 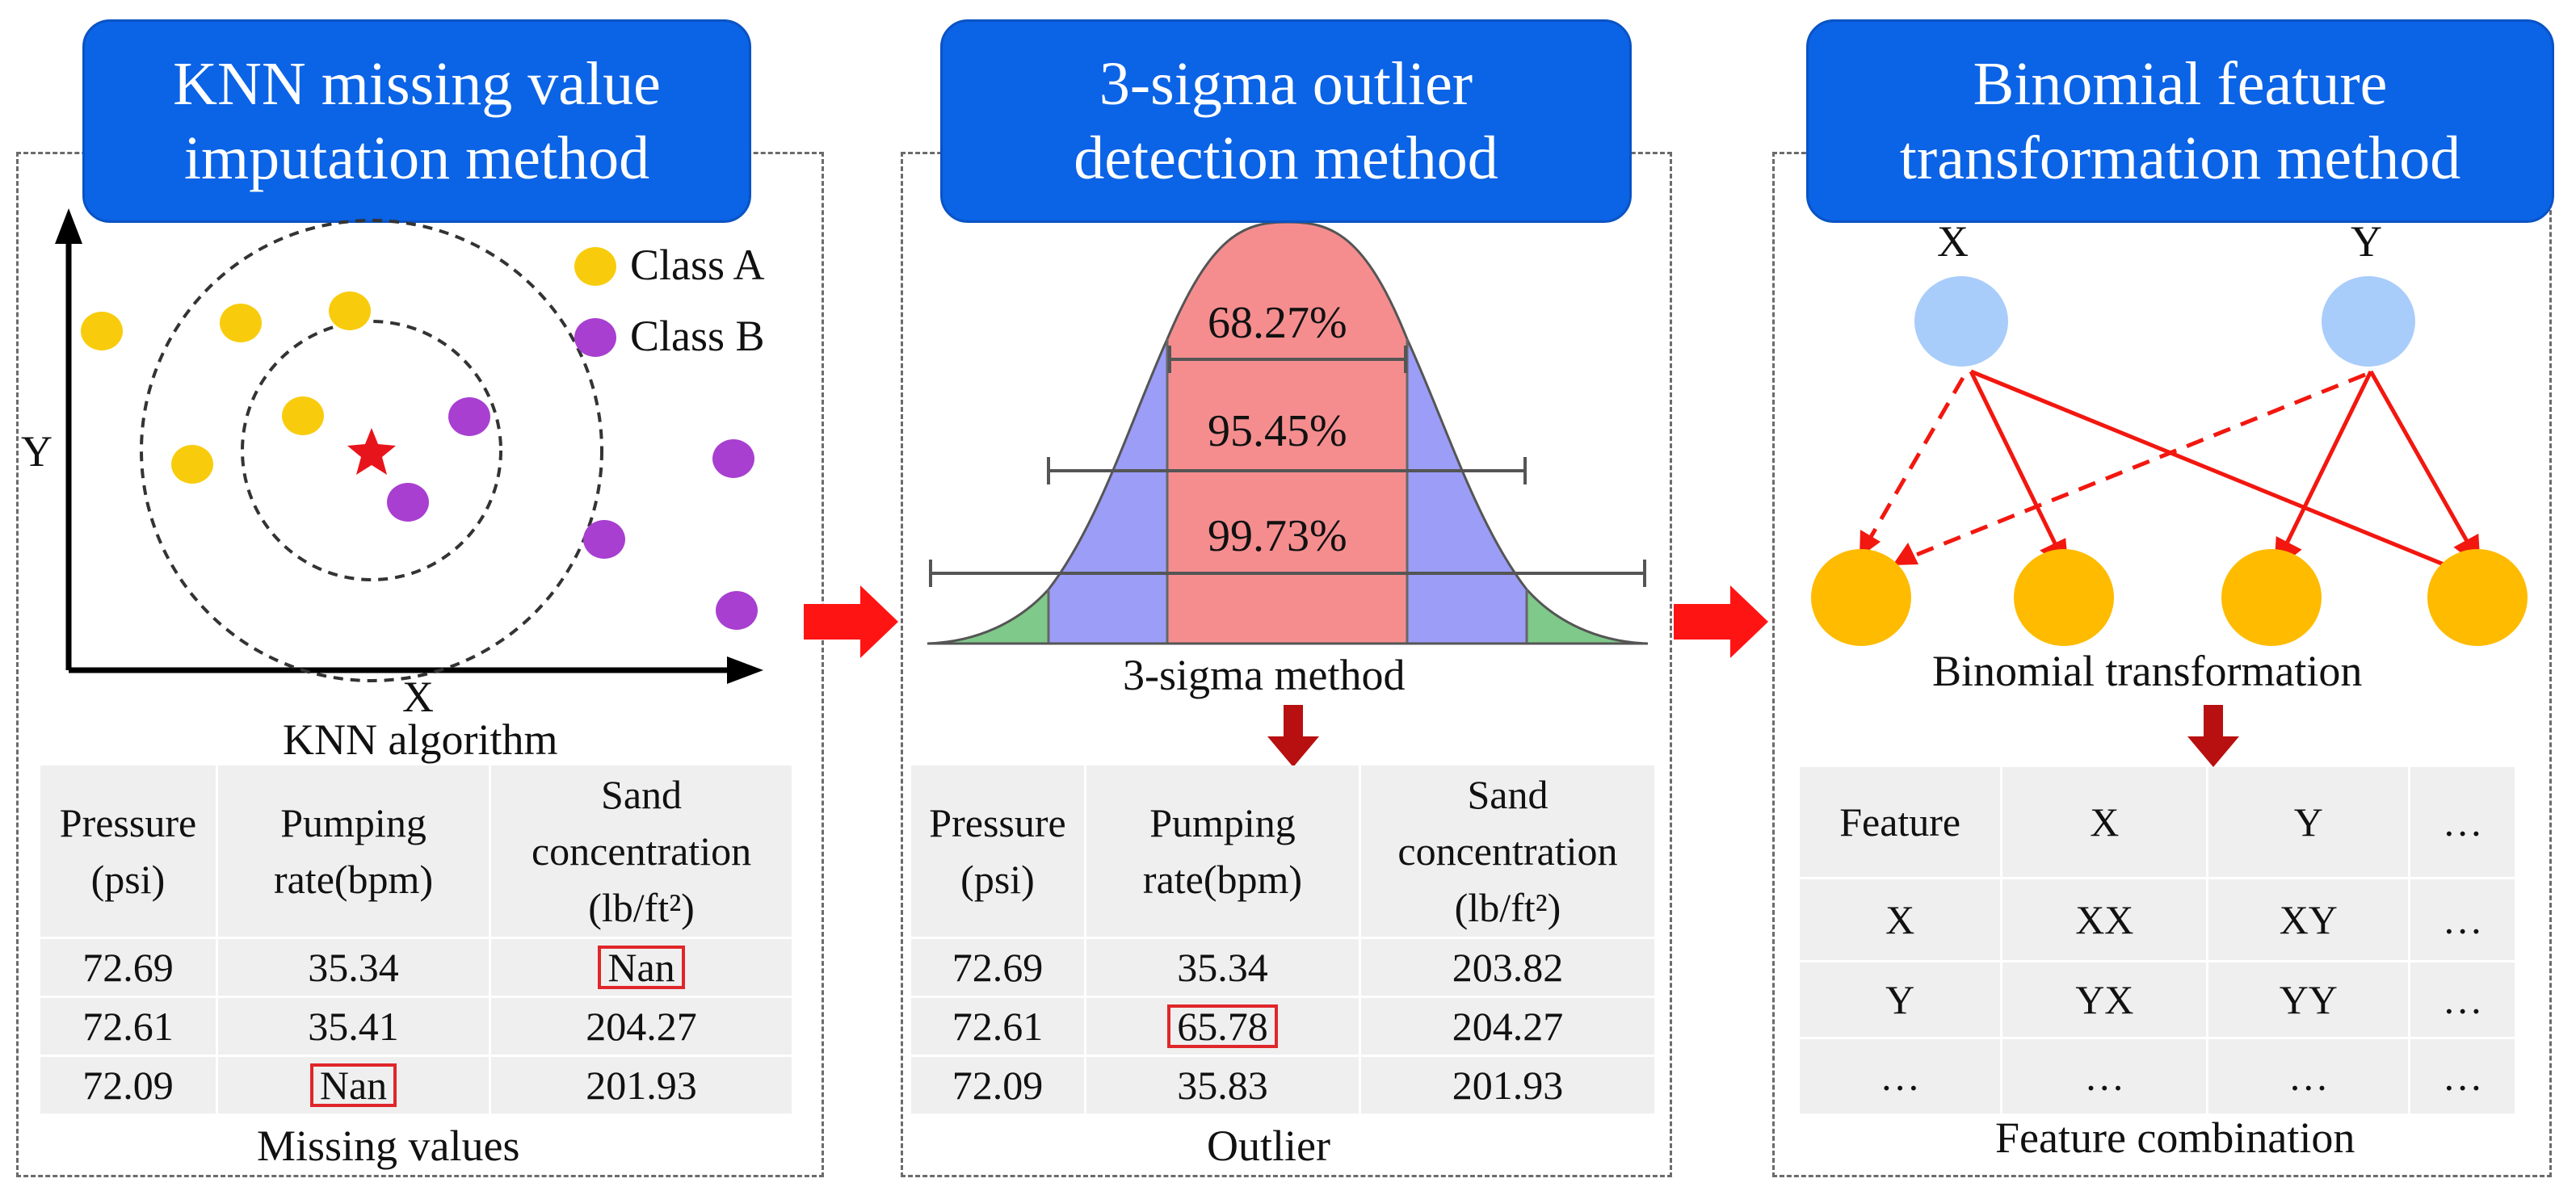 I want to click on table-cell: YY, so click(x=2309, y=1000).